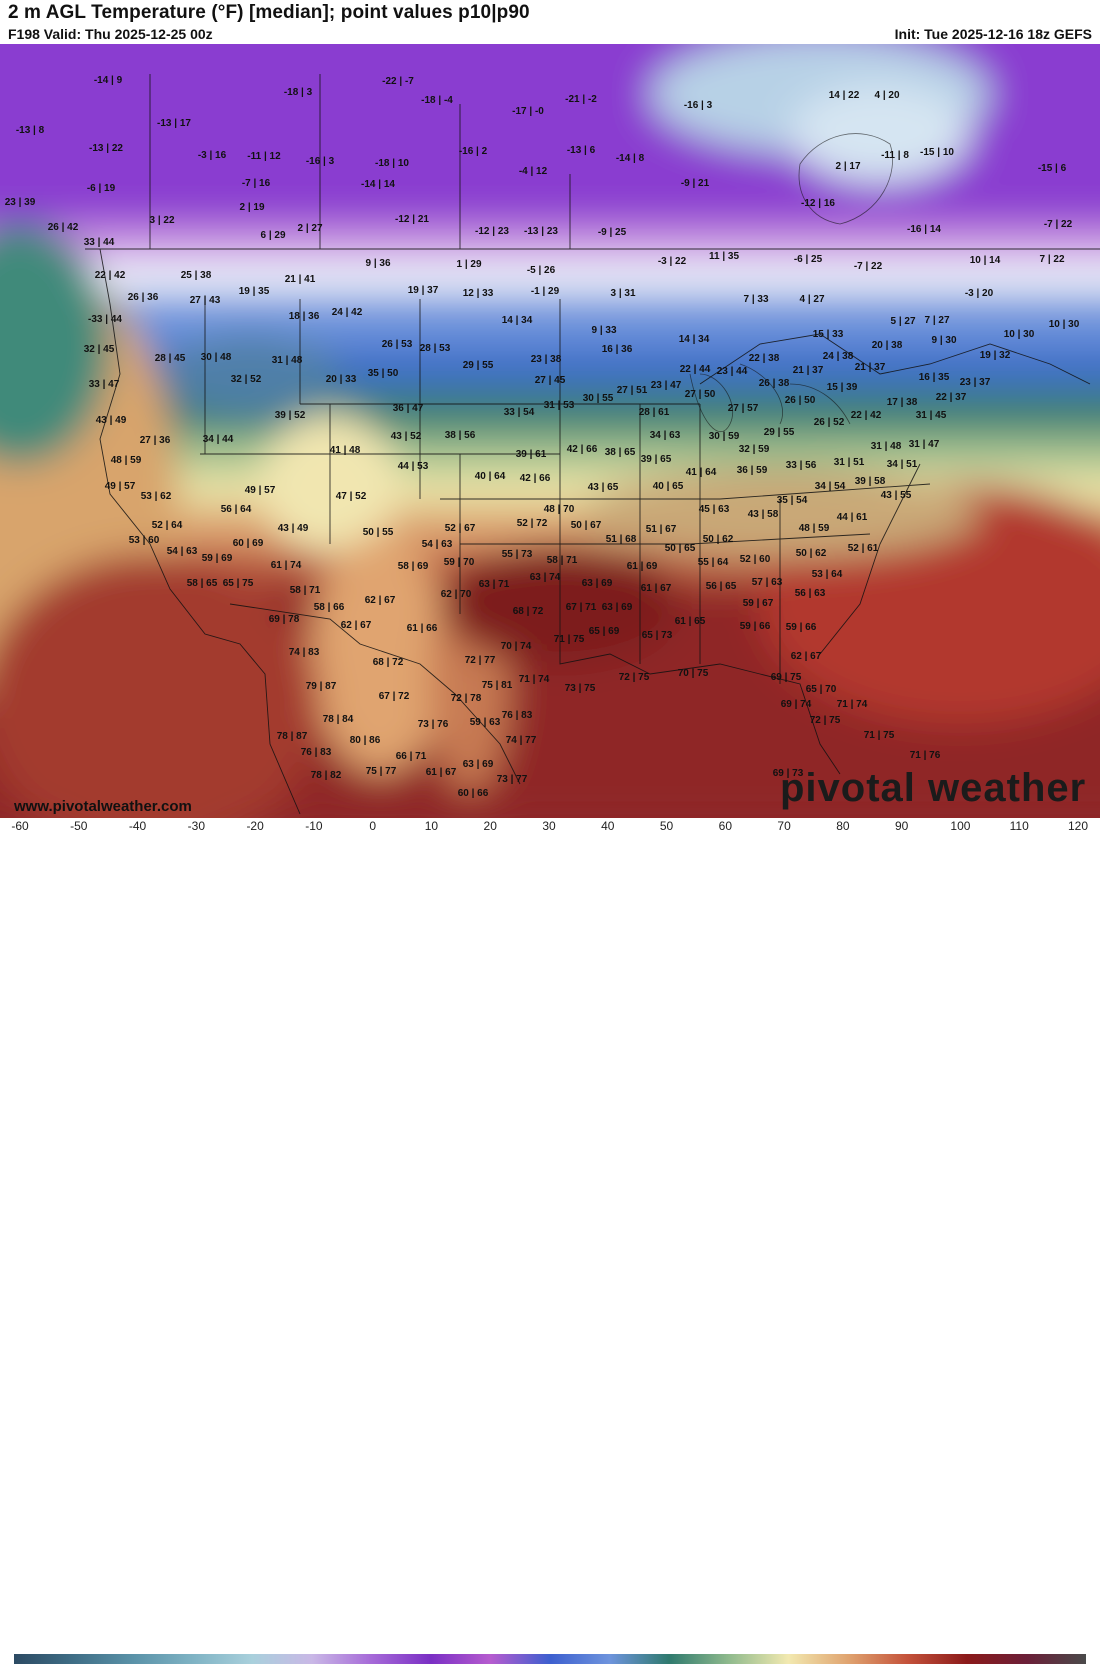  I want to click on point-value: -18 | -4, so click(437, 100).